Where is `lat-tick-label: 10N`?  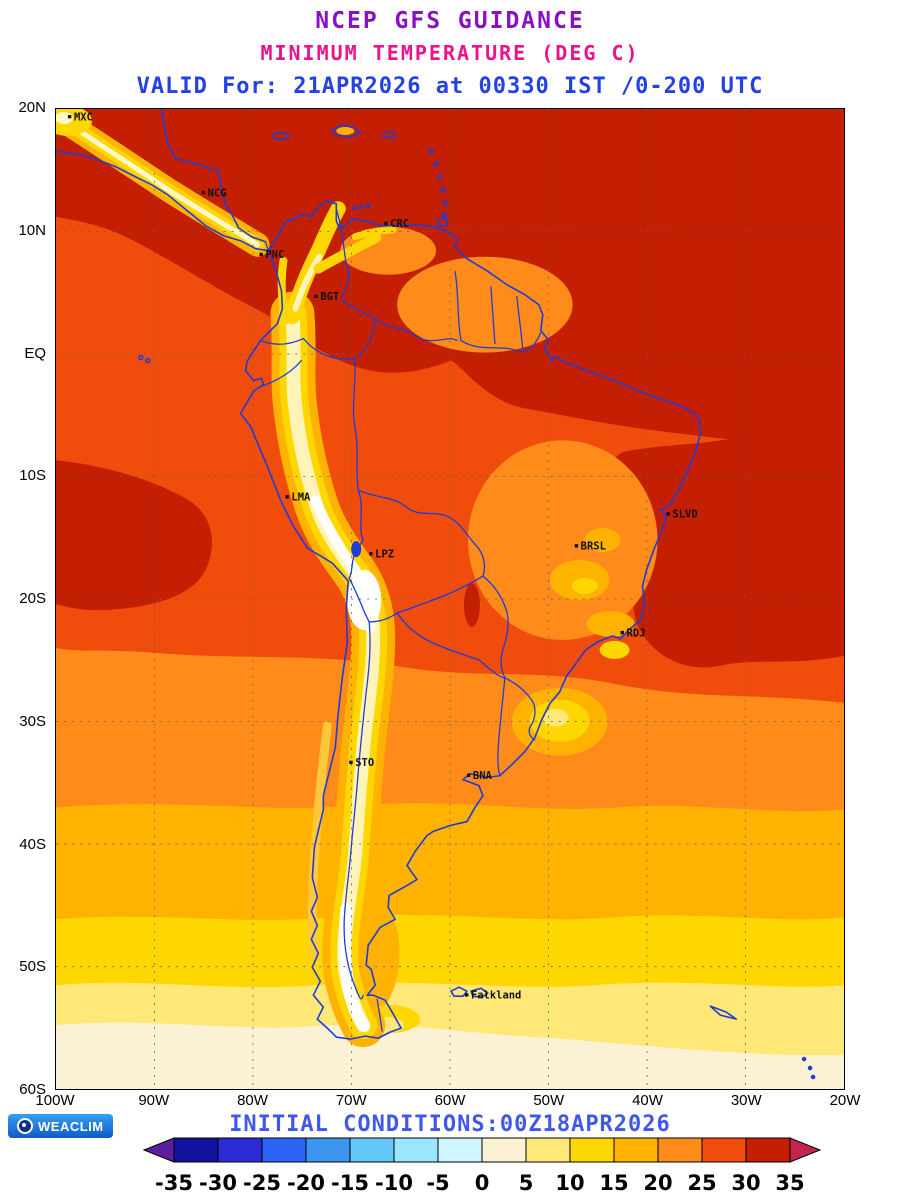 lat-tick-label: 10N is located at coordinates (32, 230).